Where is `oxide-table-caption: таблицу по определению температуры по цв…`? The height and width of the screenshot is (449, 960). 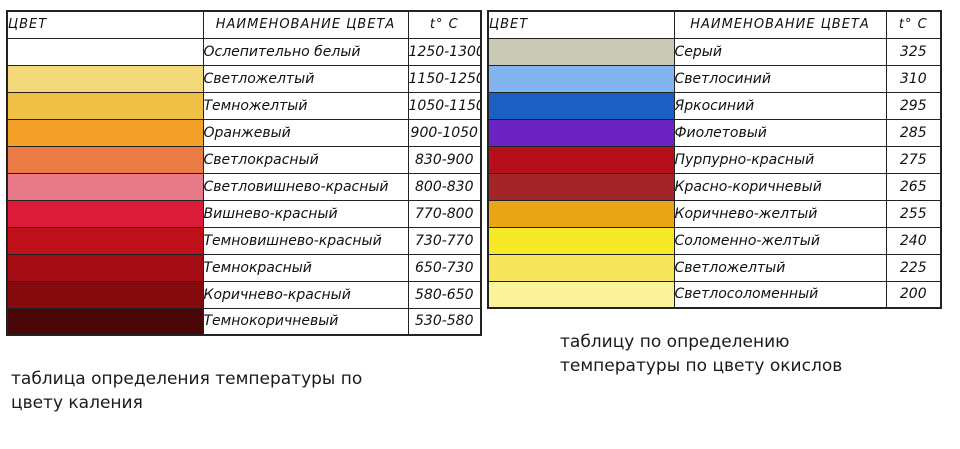
oxide-table-caption: таблицу по определению температуры по цв… is located at coordinates (701, 354).